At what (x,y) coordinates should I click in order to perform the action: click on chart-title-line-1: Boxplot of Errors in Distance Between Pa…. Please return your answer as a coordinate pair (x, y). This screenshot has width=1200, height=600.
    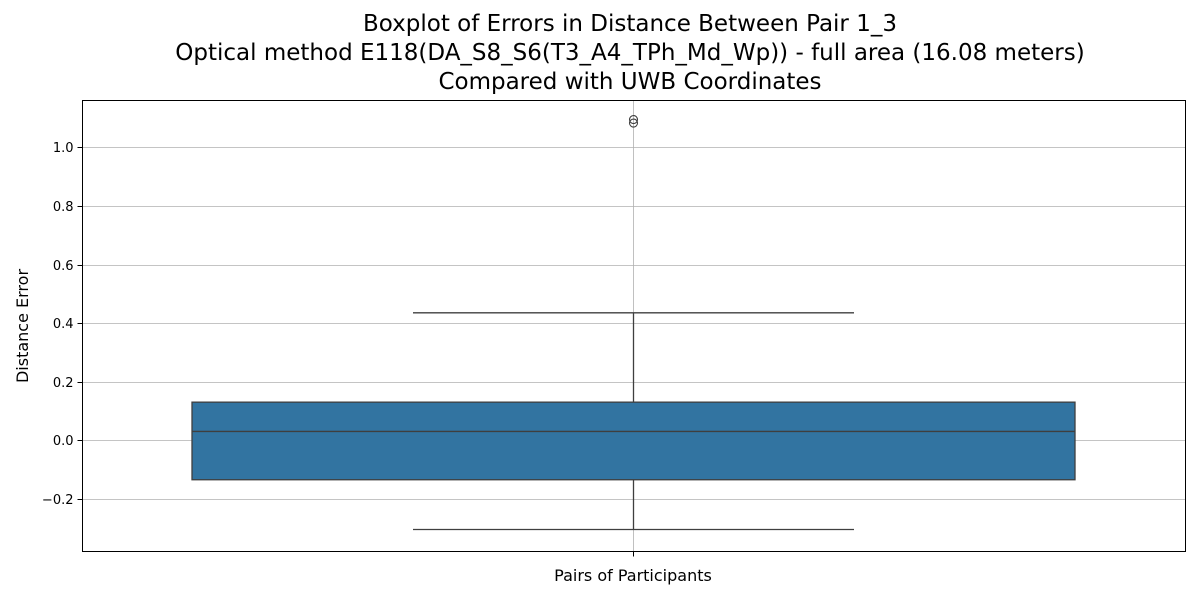
    Looking at the image, I should click on (630, 24).